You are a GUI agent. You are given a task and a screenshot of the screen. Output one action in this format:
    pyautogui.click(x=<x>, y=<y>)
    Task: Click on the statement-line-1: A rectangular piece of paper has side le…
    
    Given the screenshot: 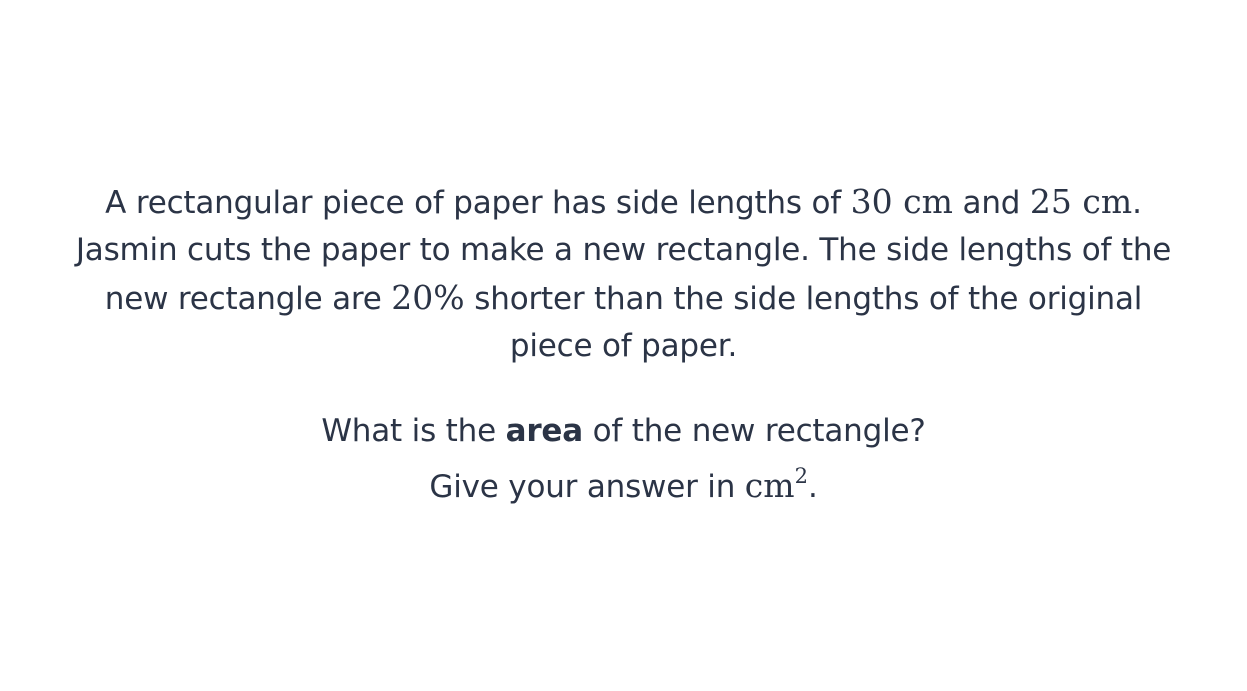 What is the action you would take?
    pyautogui.click(x=623, y=201)
    